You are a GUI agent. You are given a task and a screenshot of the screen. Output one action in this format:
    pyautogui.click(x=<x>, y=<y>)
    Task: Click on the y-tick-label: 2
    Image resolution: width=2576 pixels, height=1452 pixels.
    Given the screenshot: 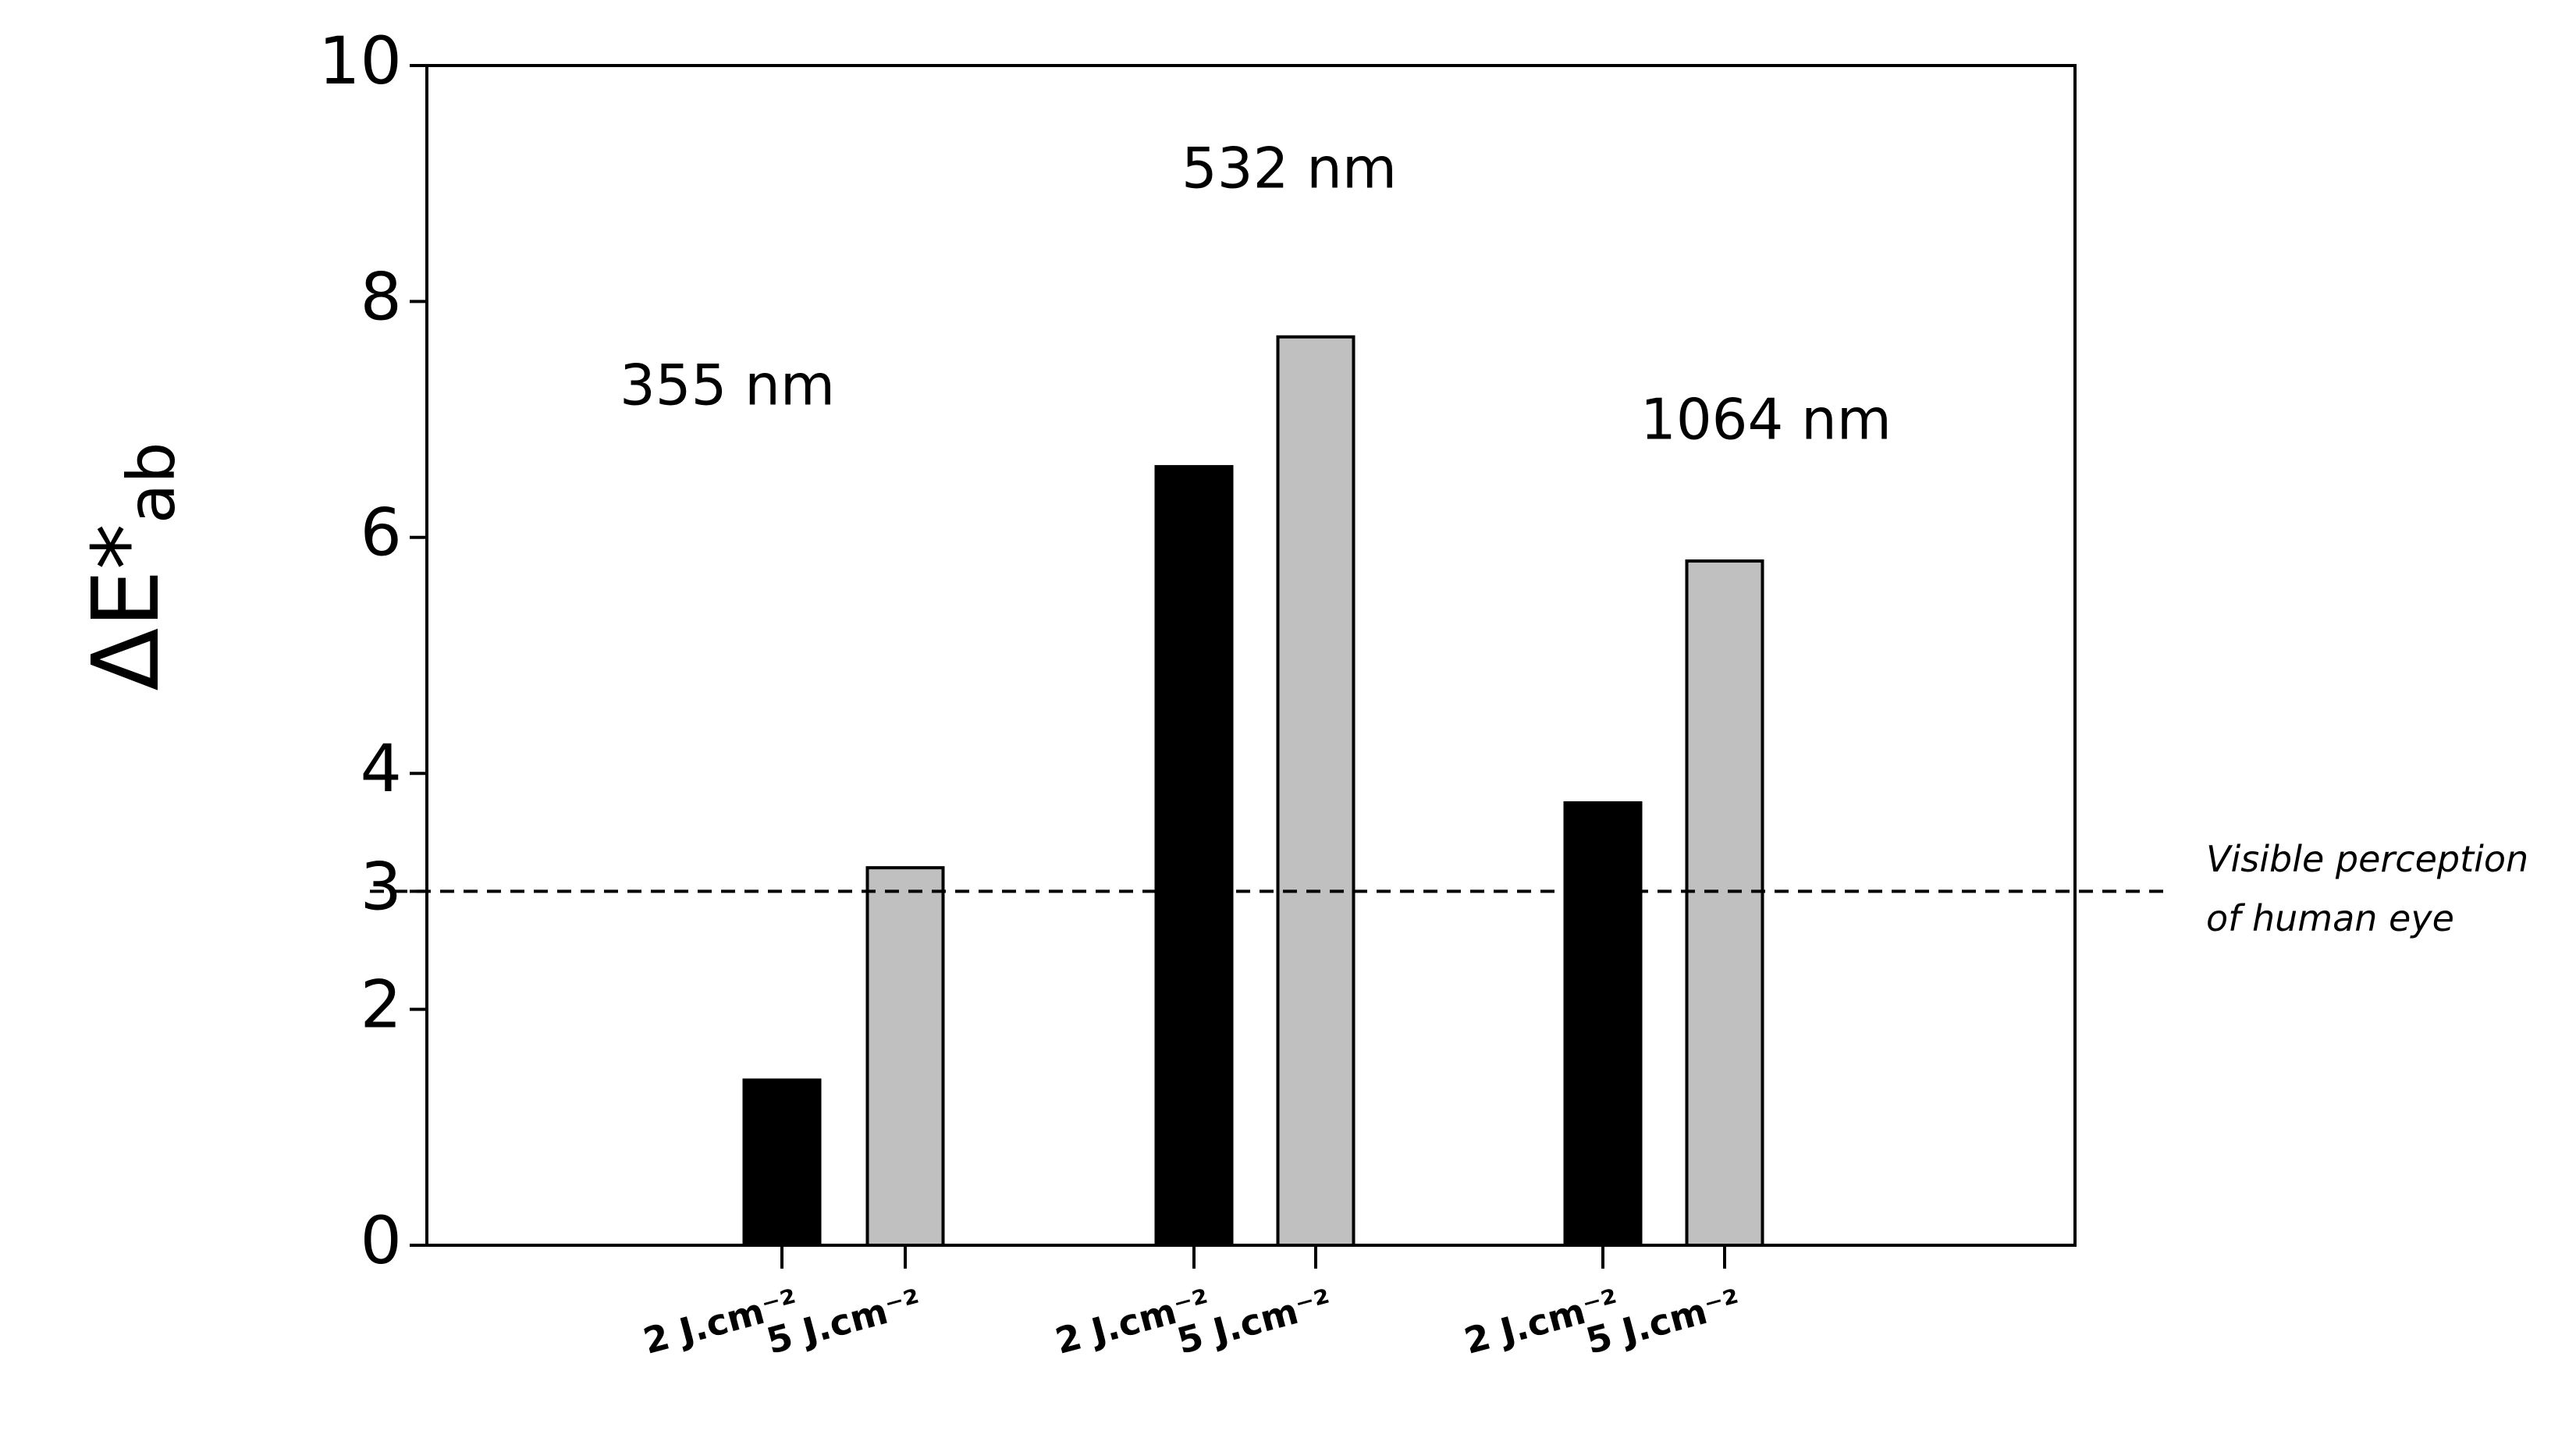 What is the action you would take?
    pyautogui.click(x=381, y=1005)
    